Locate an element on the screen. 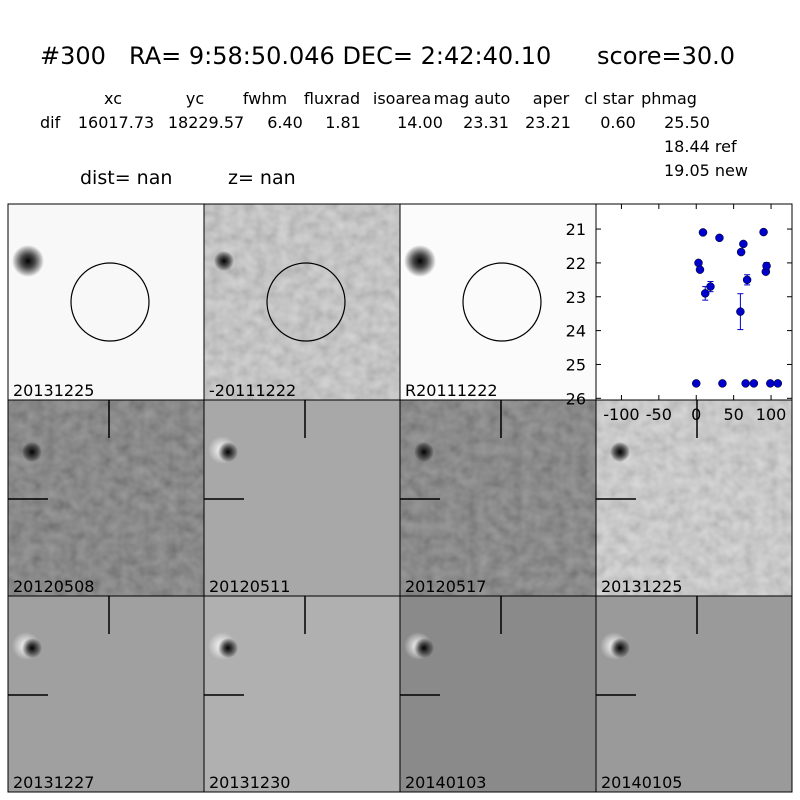  y-tick-label: 26 is located at coordinates (576, 398).